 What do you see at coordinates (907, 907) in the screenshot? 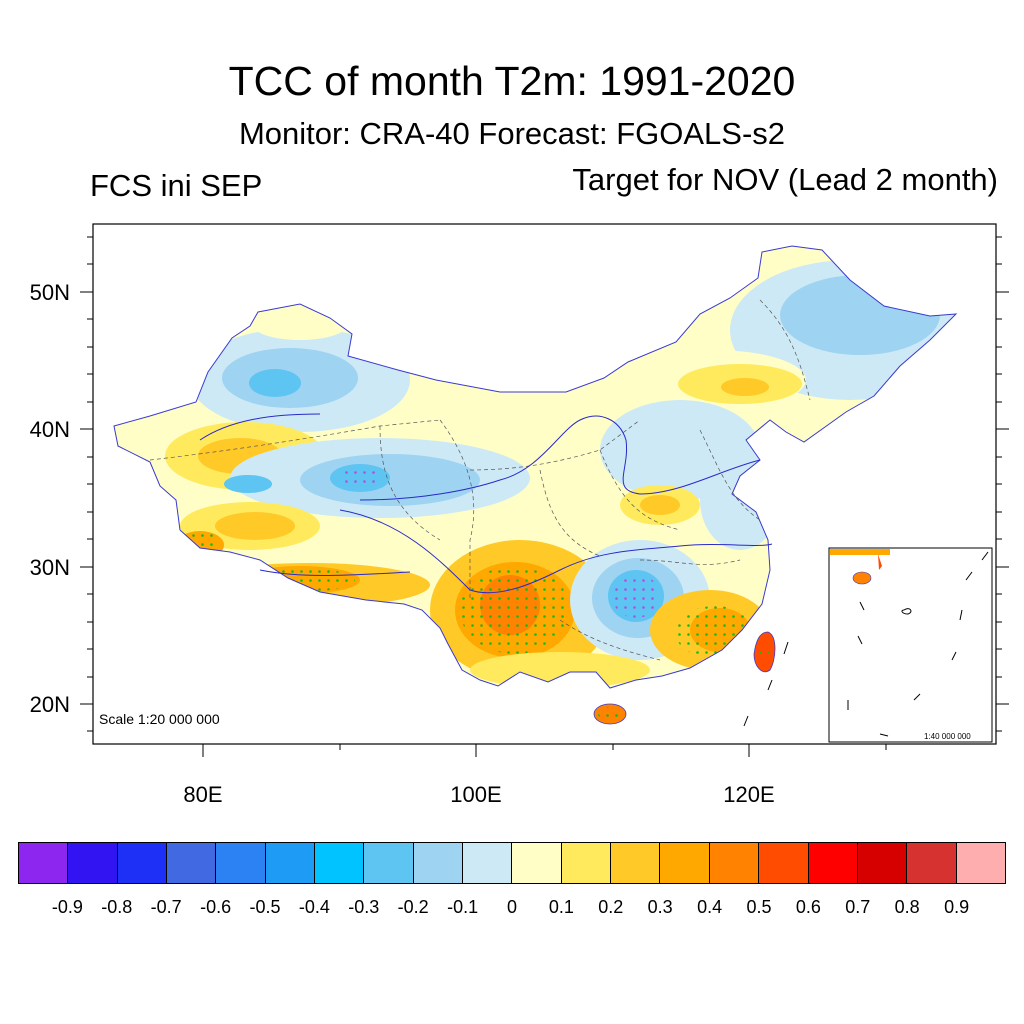
I see `colorbar-tick-label: 0.8` at bounding box center [907, 907].